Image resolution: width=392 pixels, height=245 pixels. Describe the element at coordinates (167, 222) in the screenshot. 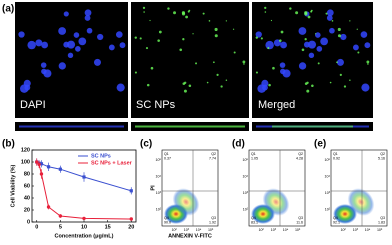

I see `quadrant-value: 90.0` at that location.